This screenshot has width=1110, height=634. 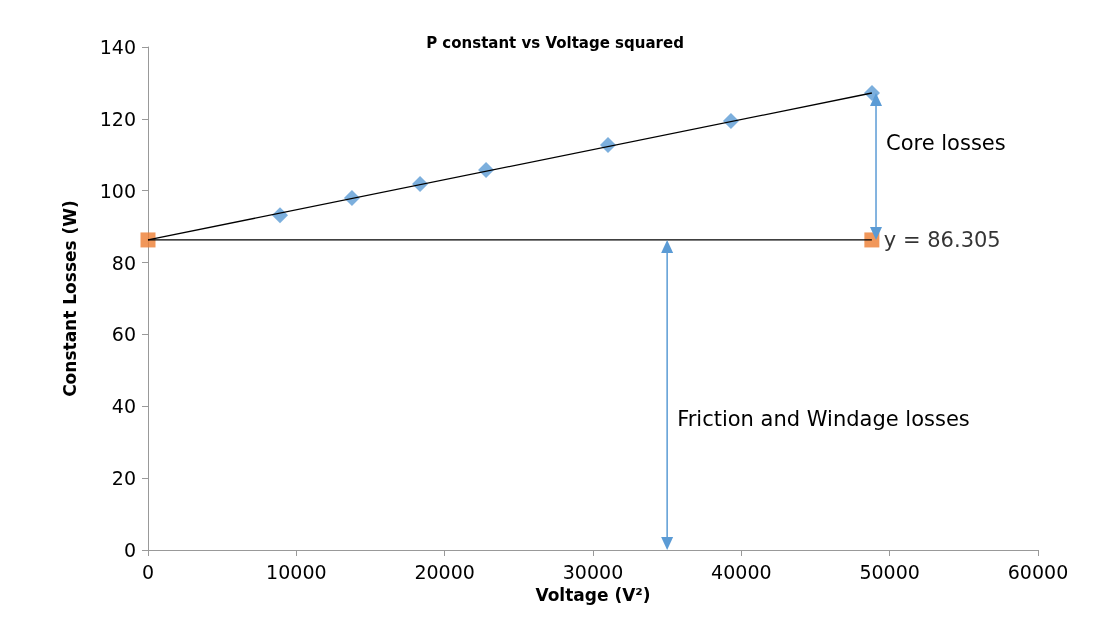 I want to click on y-tick-label: 100, so click(x=117, y=190).